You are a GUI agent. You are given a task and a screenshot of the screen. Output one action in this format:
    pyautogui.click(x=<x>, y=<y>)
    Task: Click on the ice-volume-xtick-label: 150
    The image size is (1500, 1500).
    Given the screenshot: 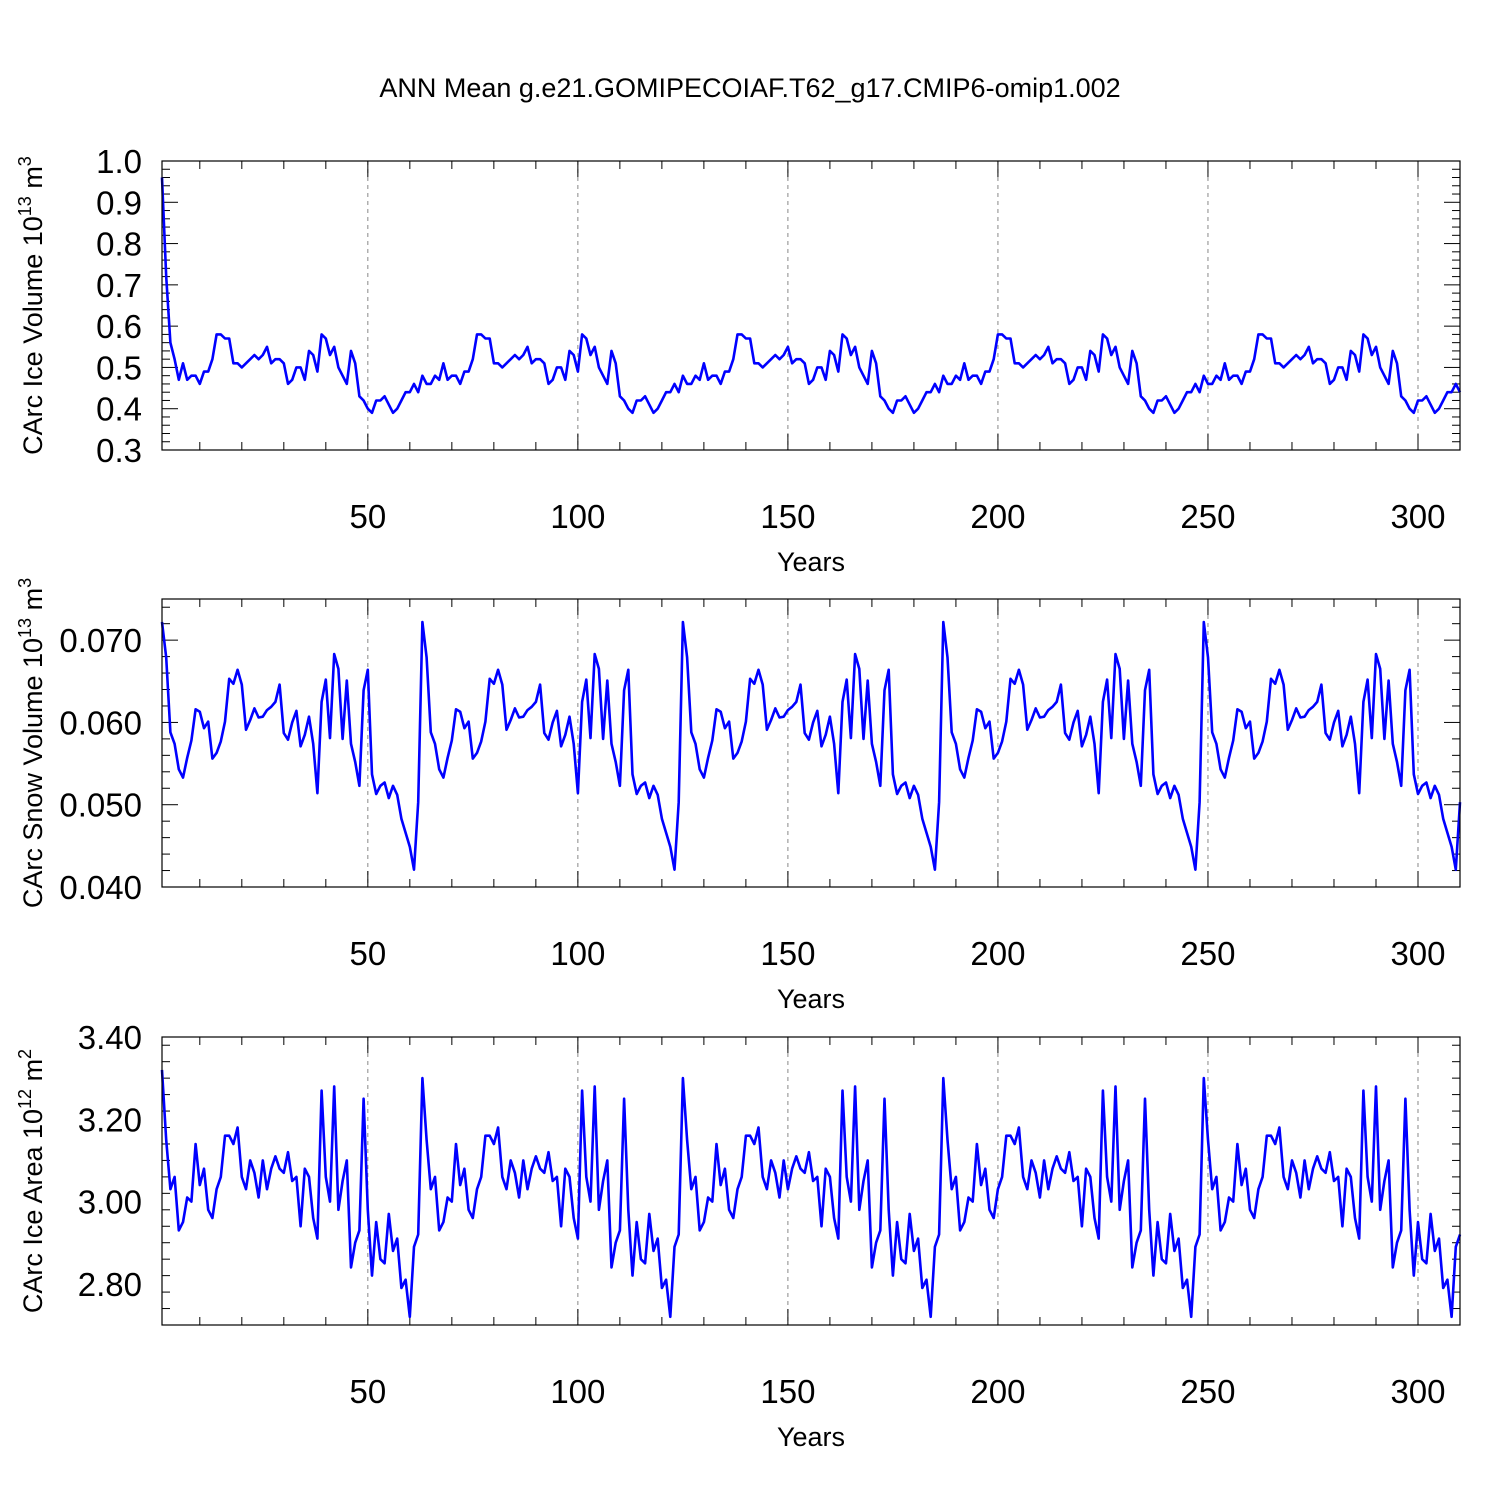 What is the action you would take?
    pyautogui.click(x=787, y=516)
    